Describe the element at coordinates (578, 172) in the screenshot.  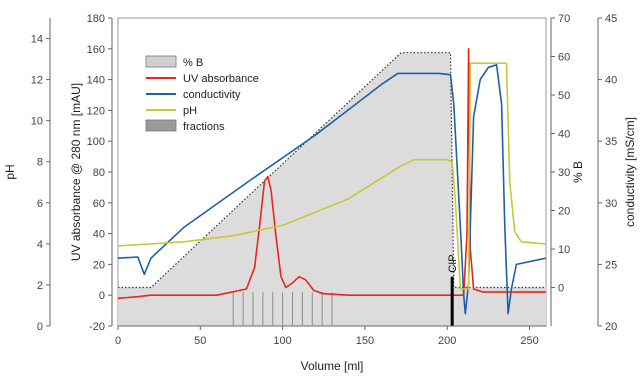
I see `percent-b-axis-label: % B` at that location.